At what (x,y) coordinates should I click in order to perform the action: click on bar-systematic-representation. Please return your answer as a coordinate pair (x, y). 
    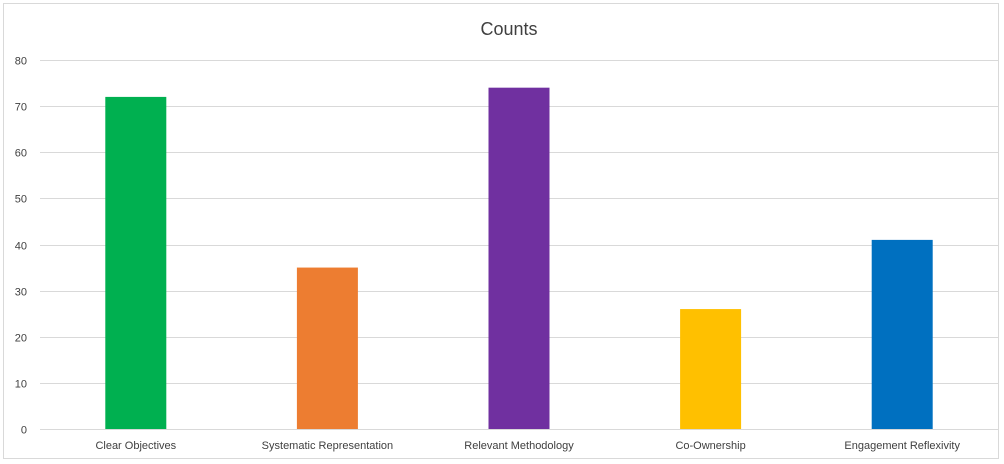
    Looking at the image, I should click on (327, 348).